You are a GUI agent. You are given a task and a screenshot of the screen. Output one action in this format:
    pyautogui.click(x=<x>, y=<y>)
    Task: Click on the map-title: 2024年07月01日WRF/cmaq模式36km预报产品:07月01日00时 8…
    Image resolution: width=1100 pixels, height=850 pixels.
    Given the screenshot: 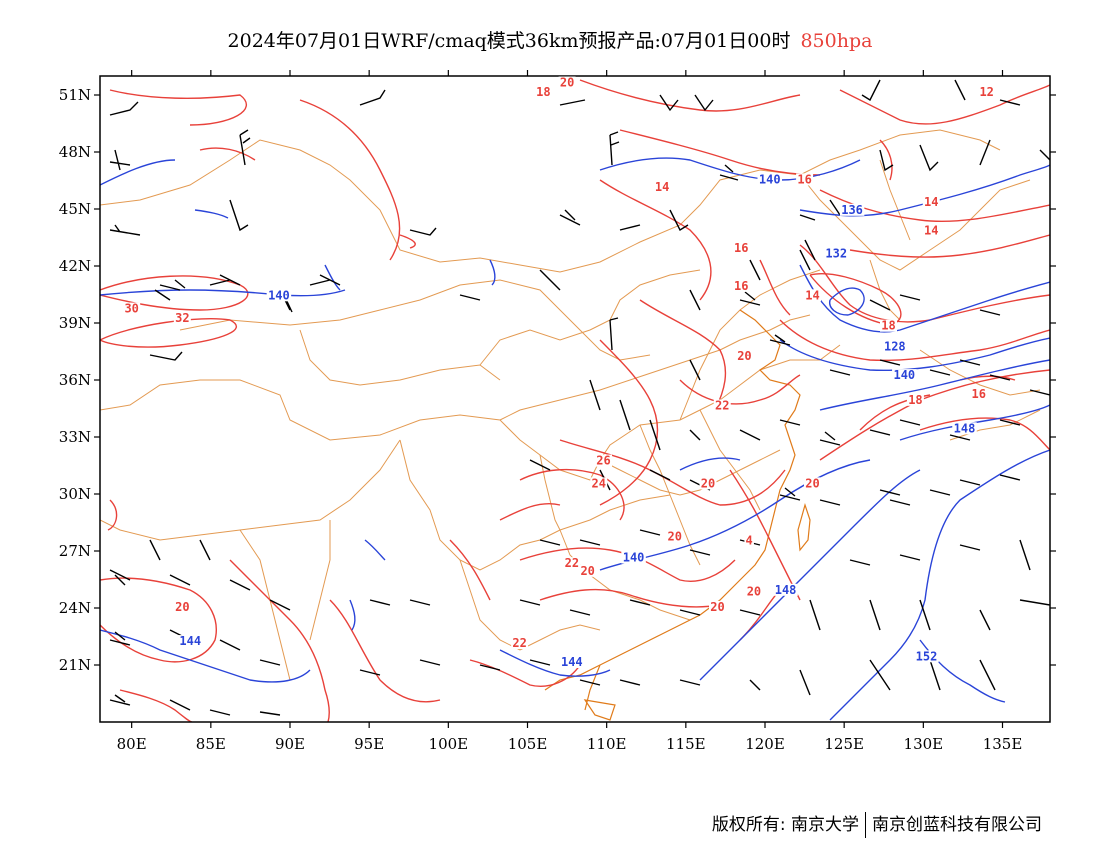 What is the action you would take?
    pyautogui.click(x=550, y=39)
    